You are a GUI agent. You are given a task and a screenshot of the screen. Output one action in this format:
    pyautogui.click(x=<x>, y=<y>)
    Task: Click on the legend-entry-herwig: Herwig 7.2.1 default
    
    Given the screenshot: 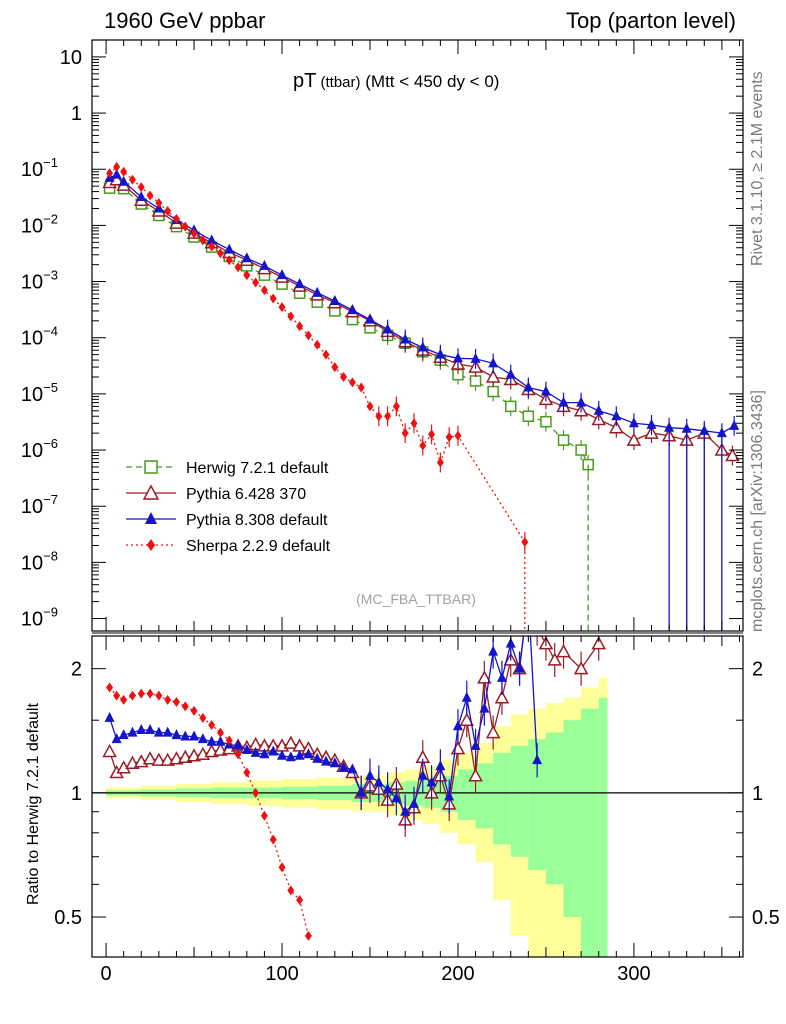 What is the action you would take?
    pyautogui.click(x=227, y=468)
    